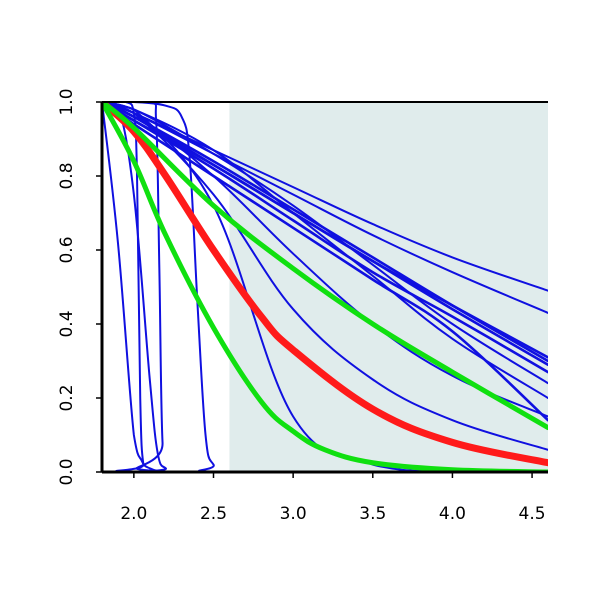 The height and width of the screenshot is (600, 600). Describe the element at coordinates (133, 514) in the screenshot. I see `x-tick-label: 2.0` at that location.